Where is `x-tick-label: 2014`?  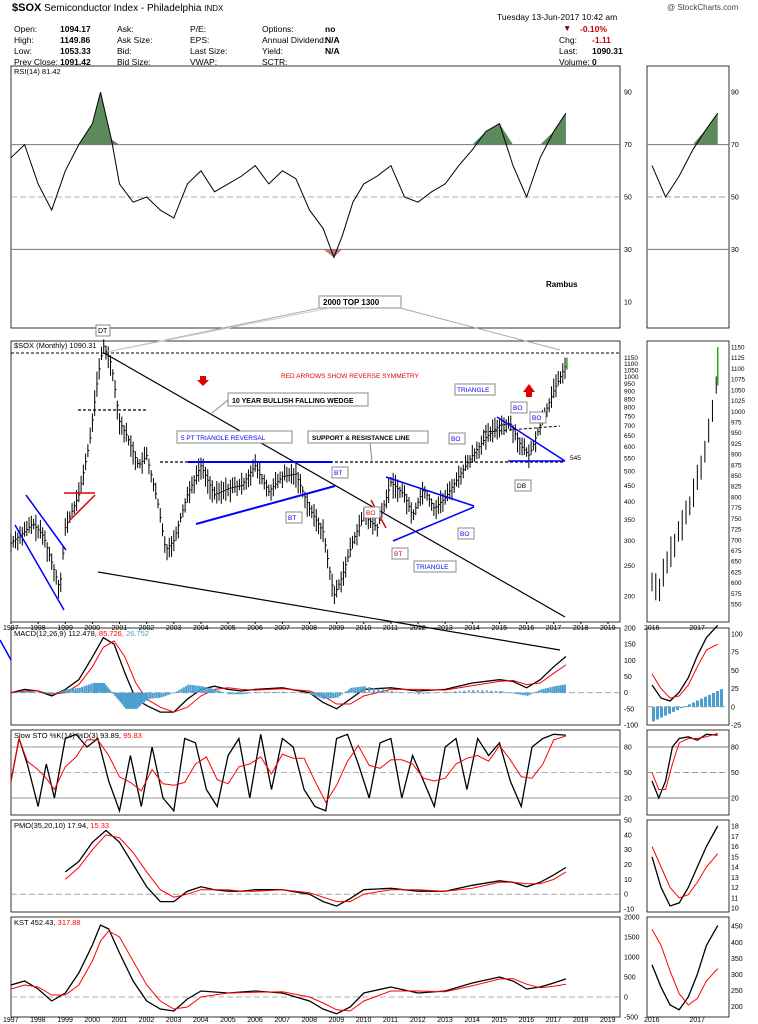 x-tick-label: 2014 is located at coordinates (472, 1020).